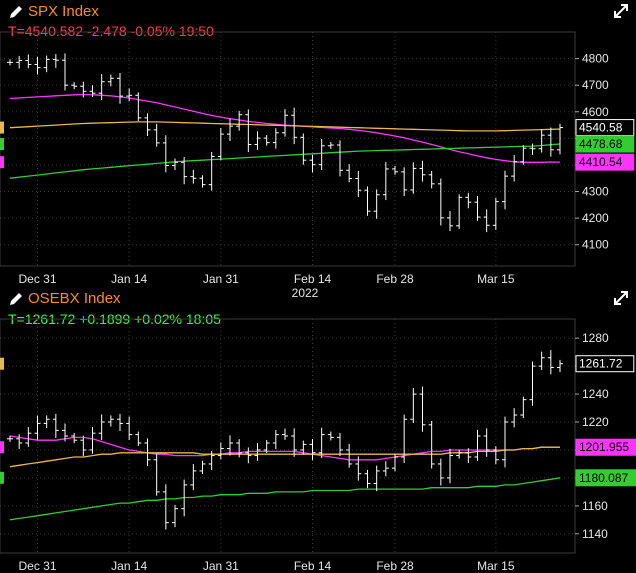  What do you see at coordinates (111, 31) in the screenshot?
I see `panel-quote: T=4540.582 -2.478 -0.05% 19:50` at bounding box center [111, 31].